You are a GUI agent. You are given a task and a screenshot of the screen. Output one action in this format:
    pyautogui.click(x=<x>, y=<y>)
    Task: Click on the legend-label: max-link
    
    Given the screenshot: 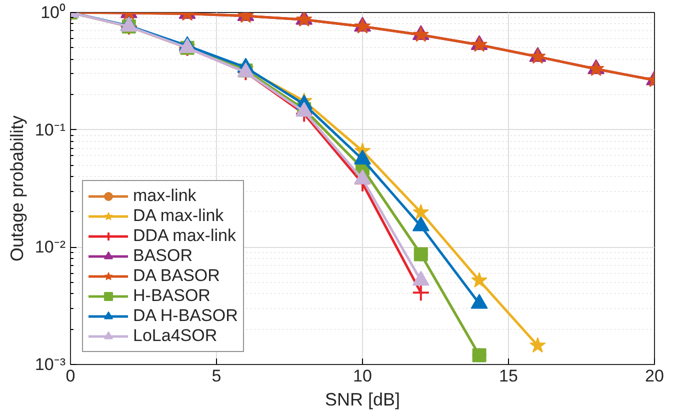 What is the action you would take?
    pyautogui.click(x=164, y=196)
    